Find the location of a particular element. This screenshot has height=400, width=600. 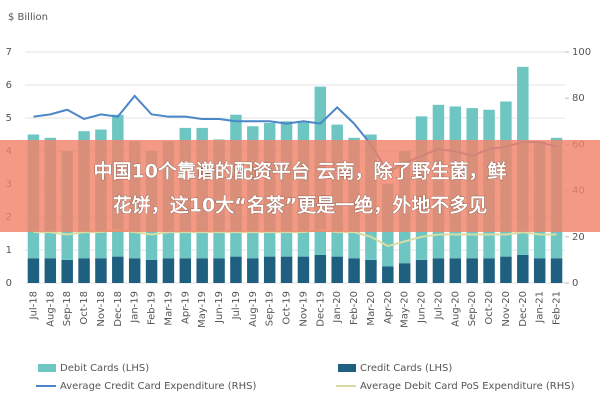

x-tick-label: Mar-19 is located at coordinates (168, 308).